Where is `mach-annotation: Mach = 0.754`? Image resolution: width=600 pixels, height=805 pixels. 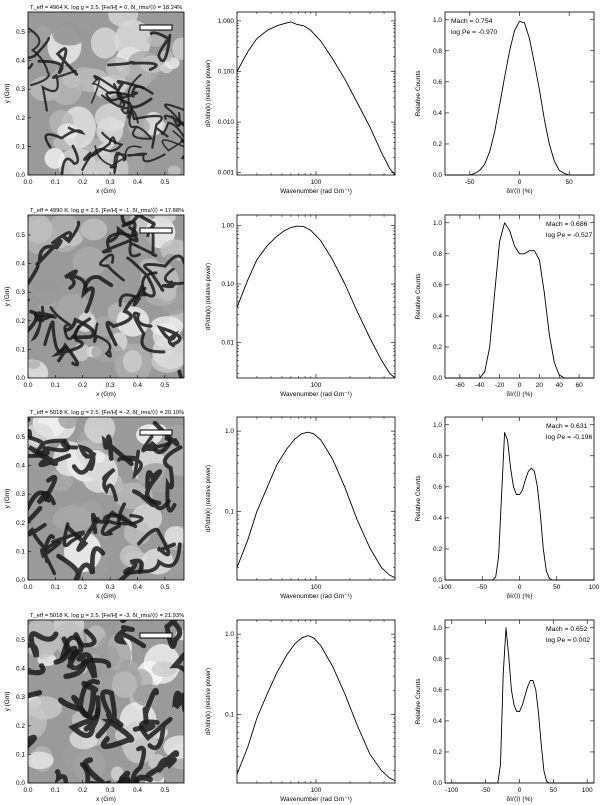
mach-annotation: Mach = 0.754 is located at coordinates (472, 21).